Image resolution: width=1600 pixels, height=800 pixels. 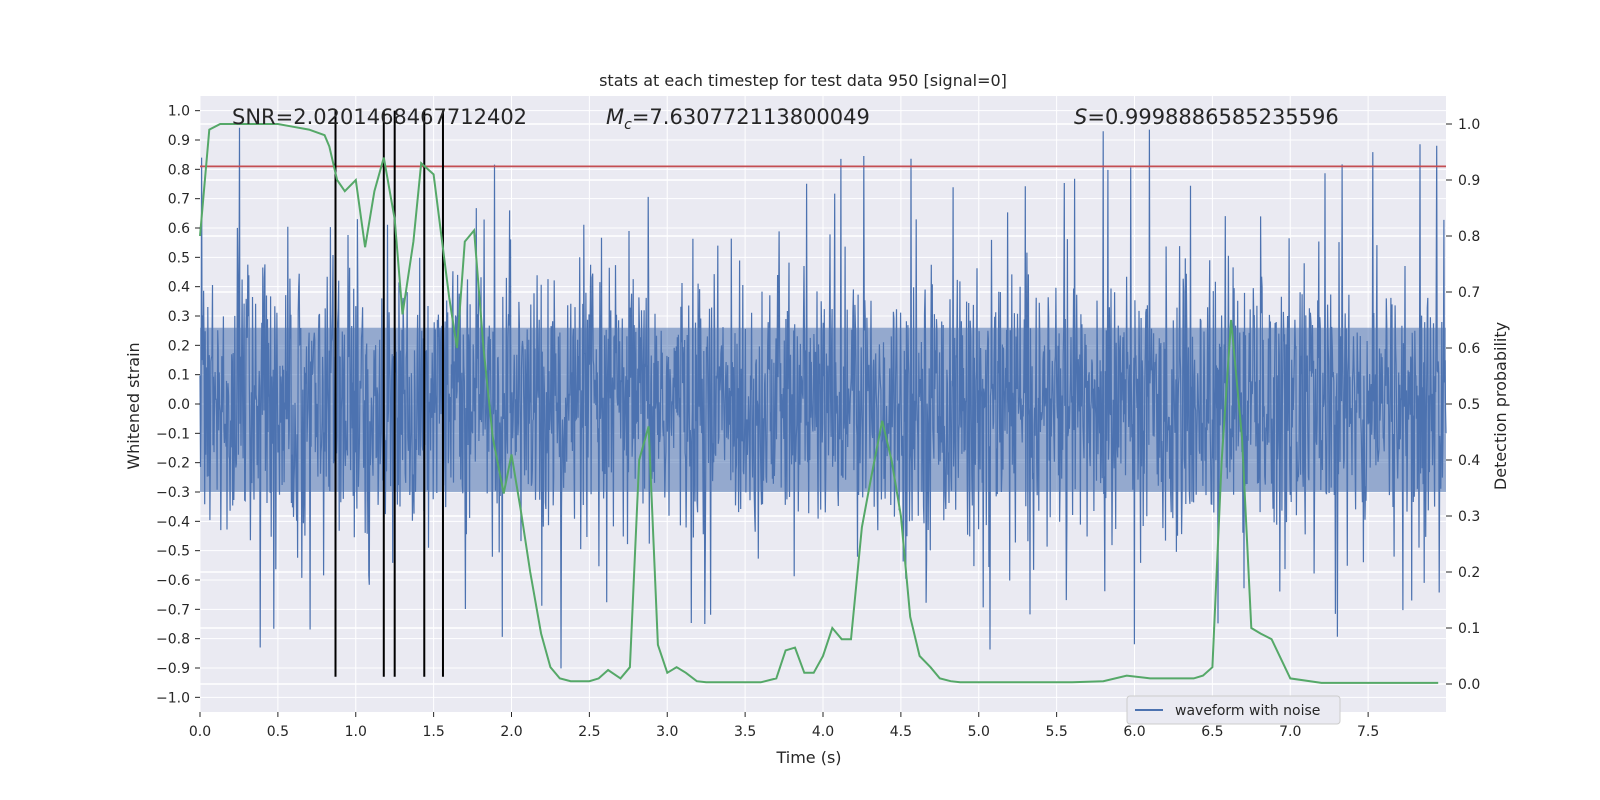 What do you see at coordinates (1368, 732) in the screenshot?
I see `x-tick-label: 7.5` at bounding box center [1368, 732].